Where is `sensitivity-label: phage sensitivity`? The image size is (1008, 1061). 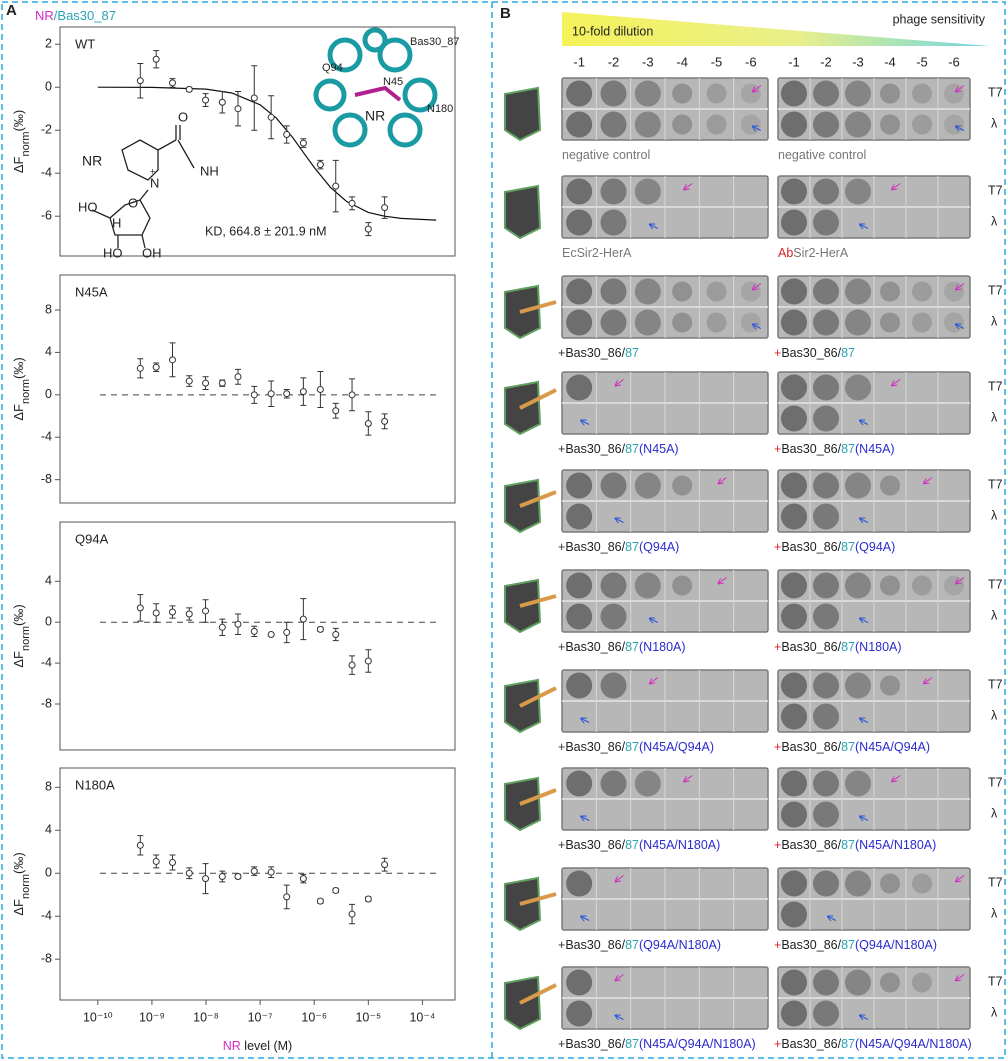
sensitivity-label: phage sensitivity is located at coordinates (939, 19).